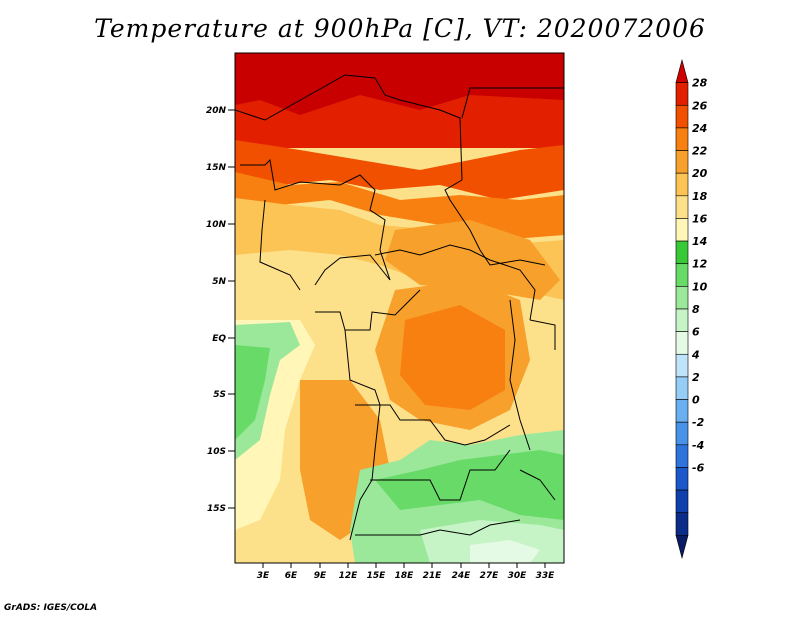  I want to click on lon-label: 9E, so click(320, 576).